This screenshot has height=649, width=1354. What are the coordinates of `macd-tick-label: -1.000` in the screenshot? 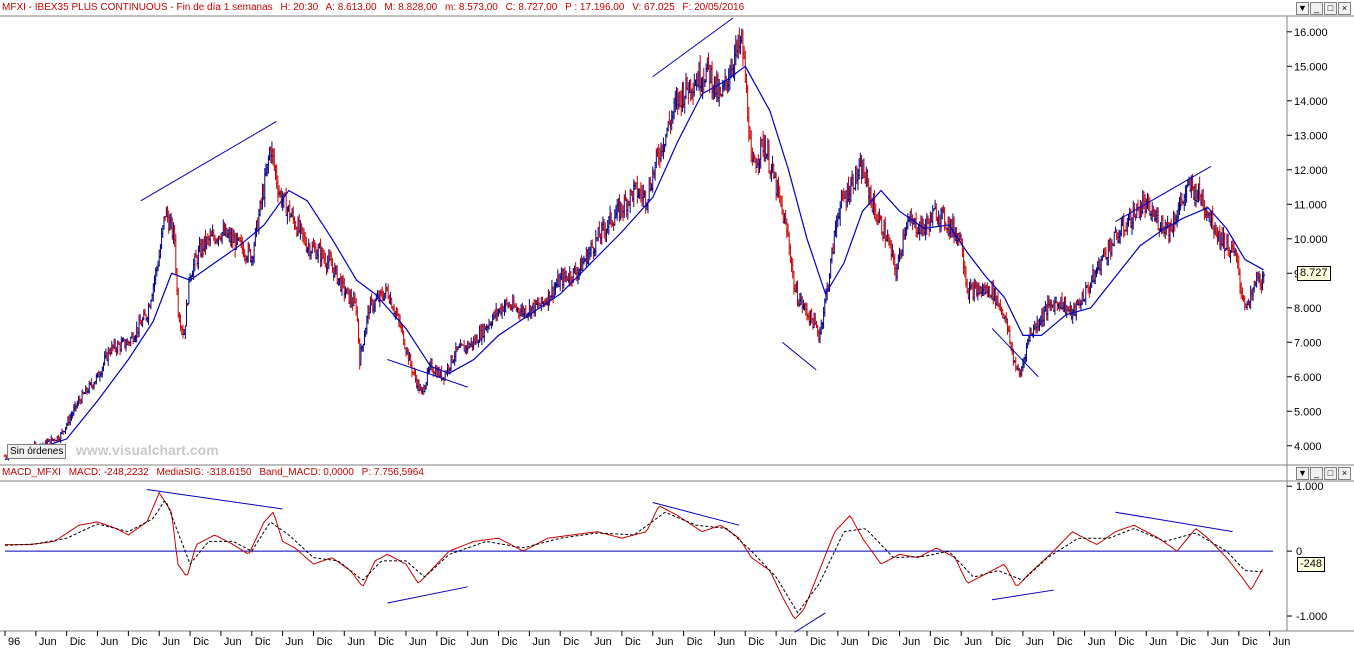 It's located at (1311, 617).